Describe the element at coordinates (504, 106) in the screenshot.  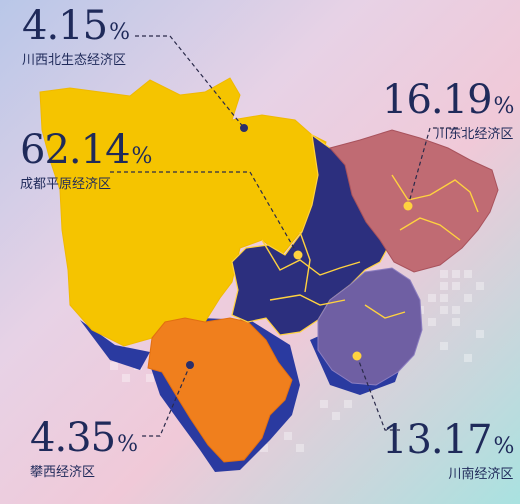
I see `unit-dongbei: %` at that location.